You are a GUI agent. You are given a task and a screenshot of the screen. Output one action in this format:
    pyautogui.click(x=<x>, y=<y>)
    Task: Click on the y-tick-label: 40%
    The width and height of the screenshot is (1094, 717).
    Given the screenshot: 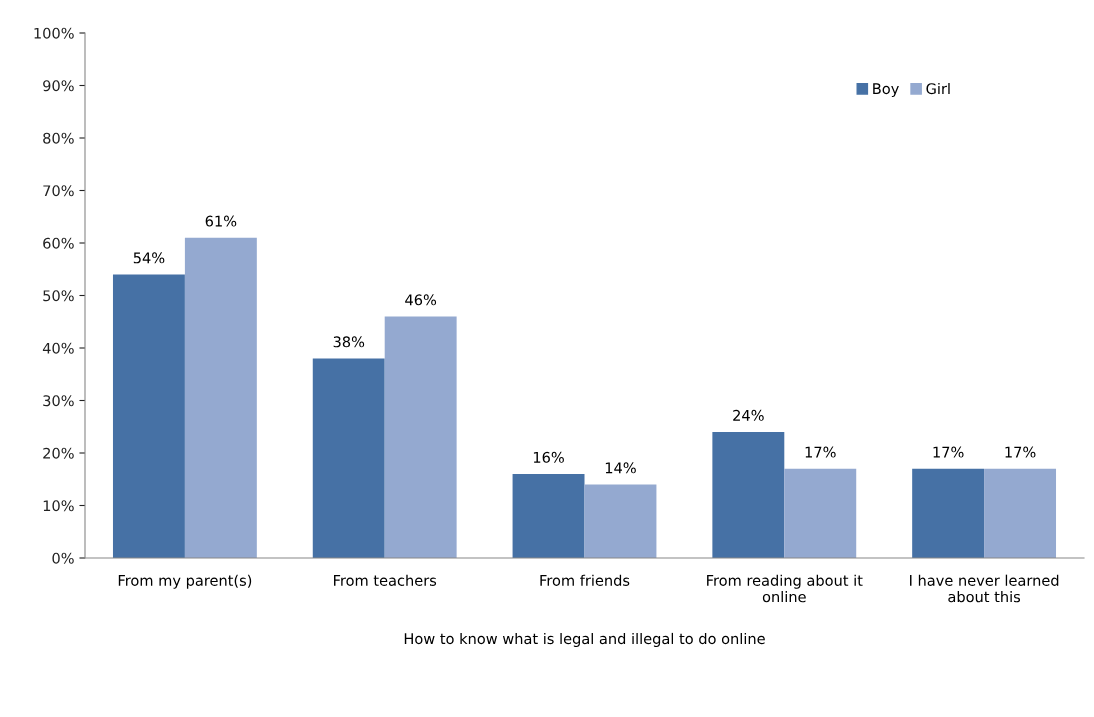 What is the action you would take?
    pyautogui.click(x=58, y=348)
    